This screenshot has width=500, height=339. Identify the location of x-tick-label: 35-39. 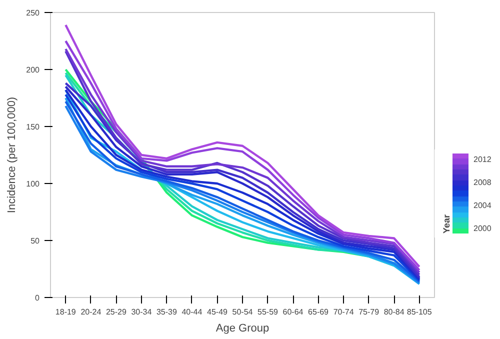
(167, 312).